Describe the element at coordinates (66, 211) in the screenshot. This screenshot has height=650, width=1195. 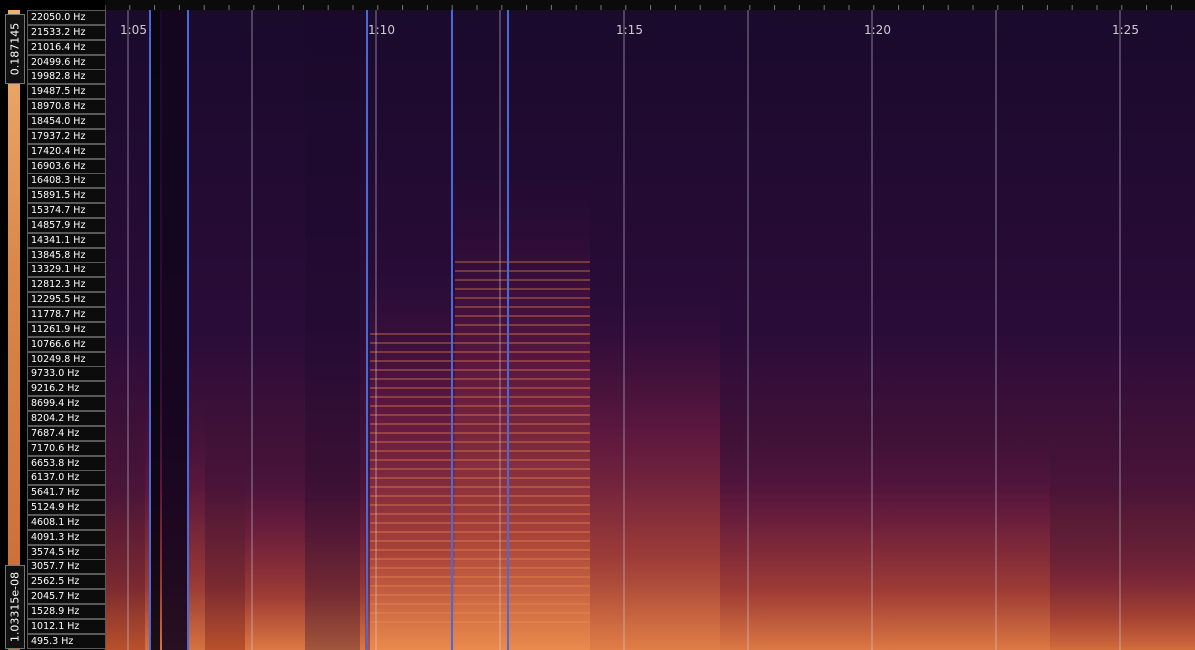
I see `frequency-label: 15374.7 Hz` at that location.